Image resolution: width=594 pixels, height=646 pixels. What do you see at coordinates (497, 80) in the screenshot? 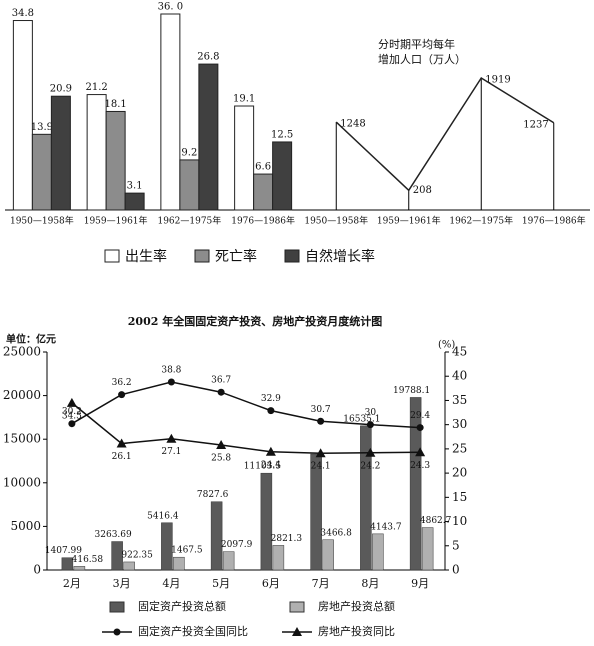
I see `value-label: 1919` at bounding box center [497, 80].